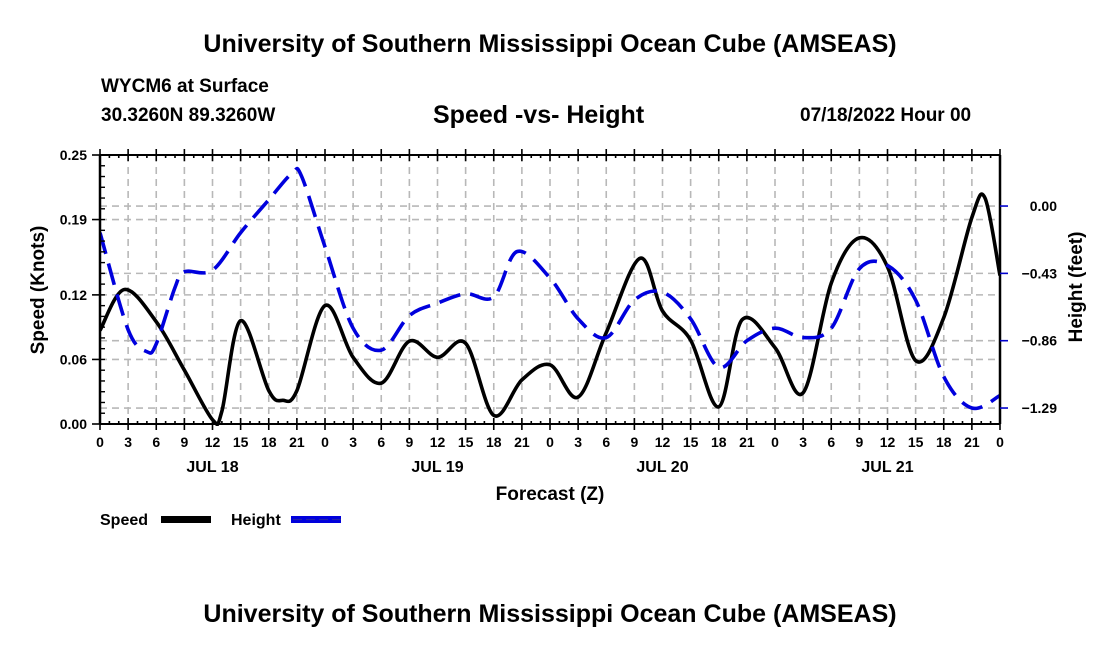  I want to click on legend-swatch-speed, so click(186, 519).